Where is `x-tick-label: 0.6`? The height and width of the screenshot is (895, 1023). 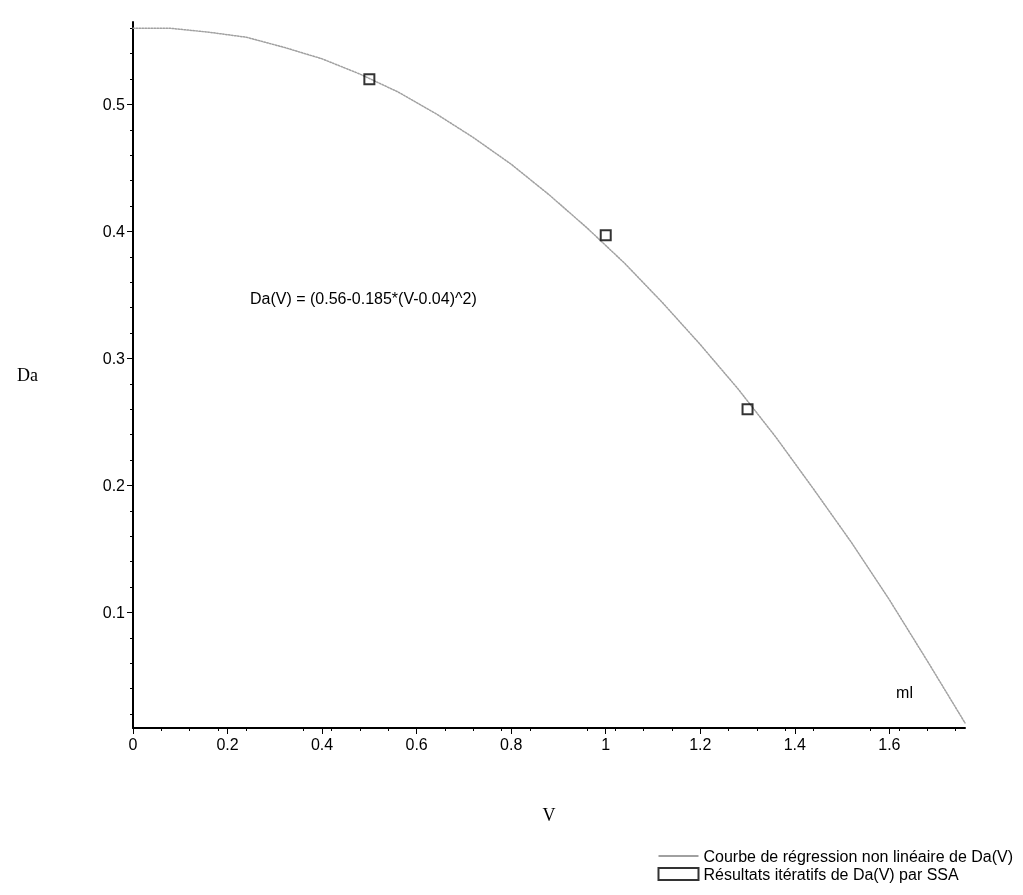 x-tick-label: 0.6 is located at coordinates (416, 744).